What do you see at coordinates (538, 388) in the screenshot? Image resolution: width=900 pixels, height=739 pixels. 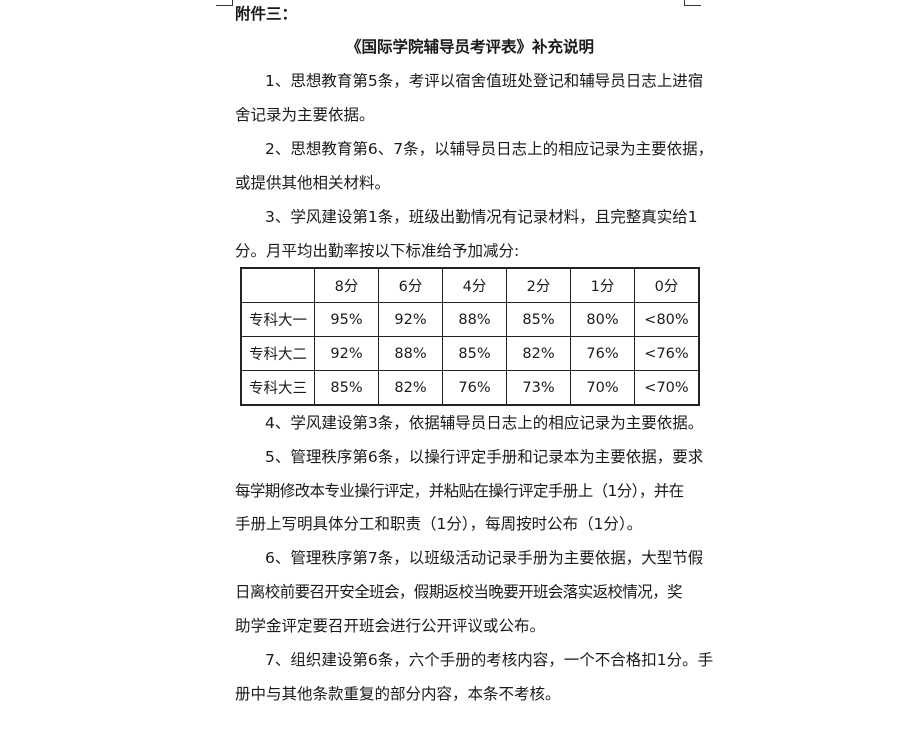 I see `table-cell: 73%` at bounding box center [538, 388].